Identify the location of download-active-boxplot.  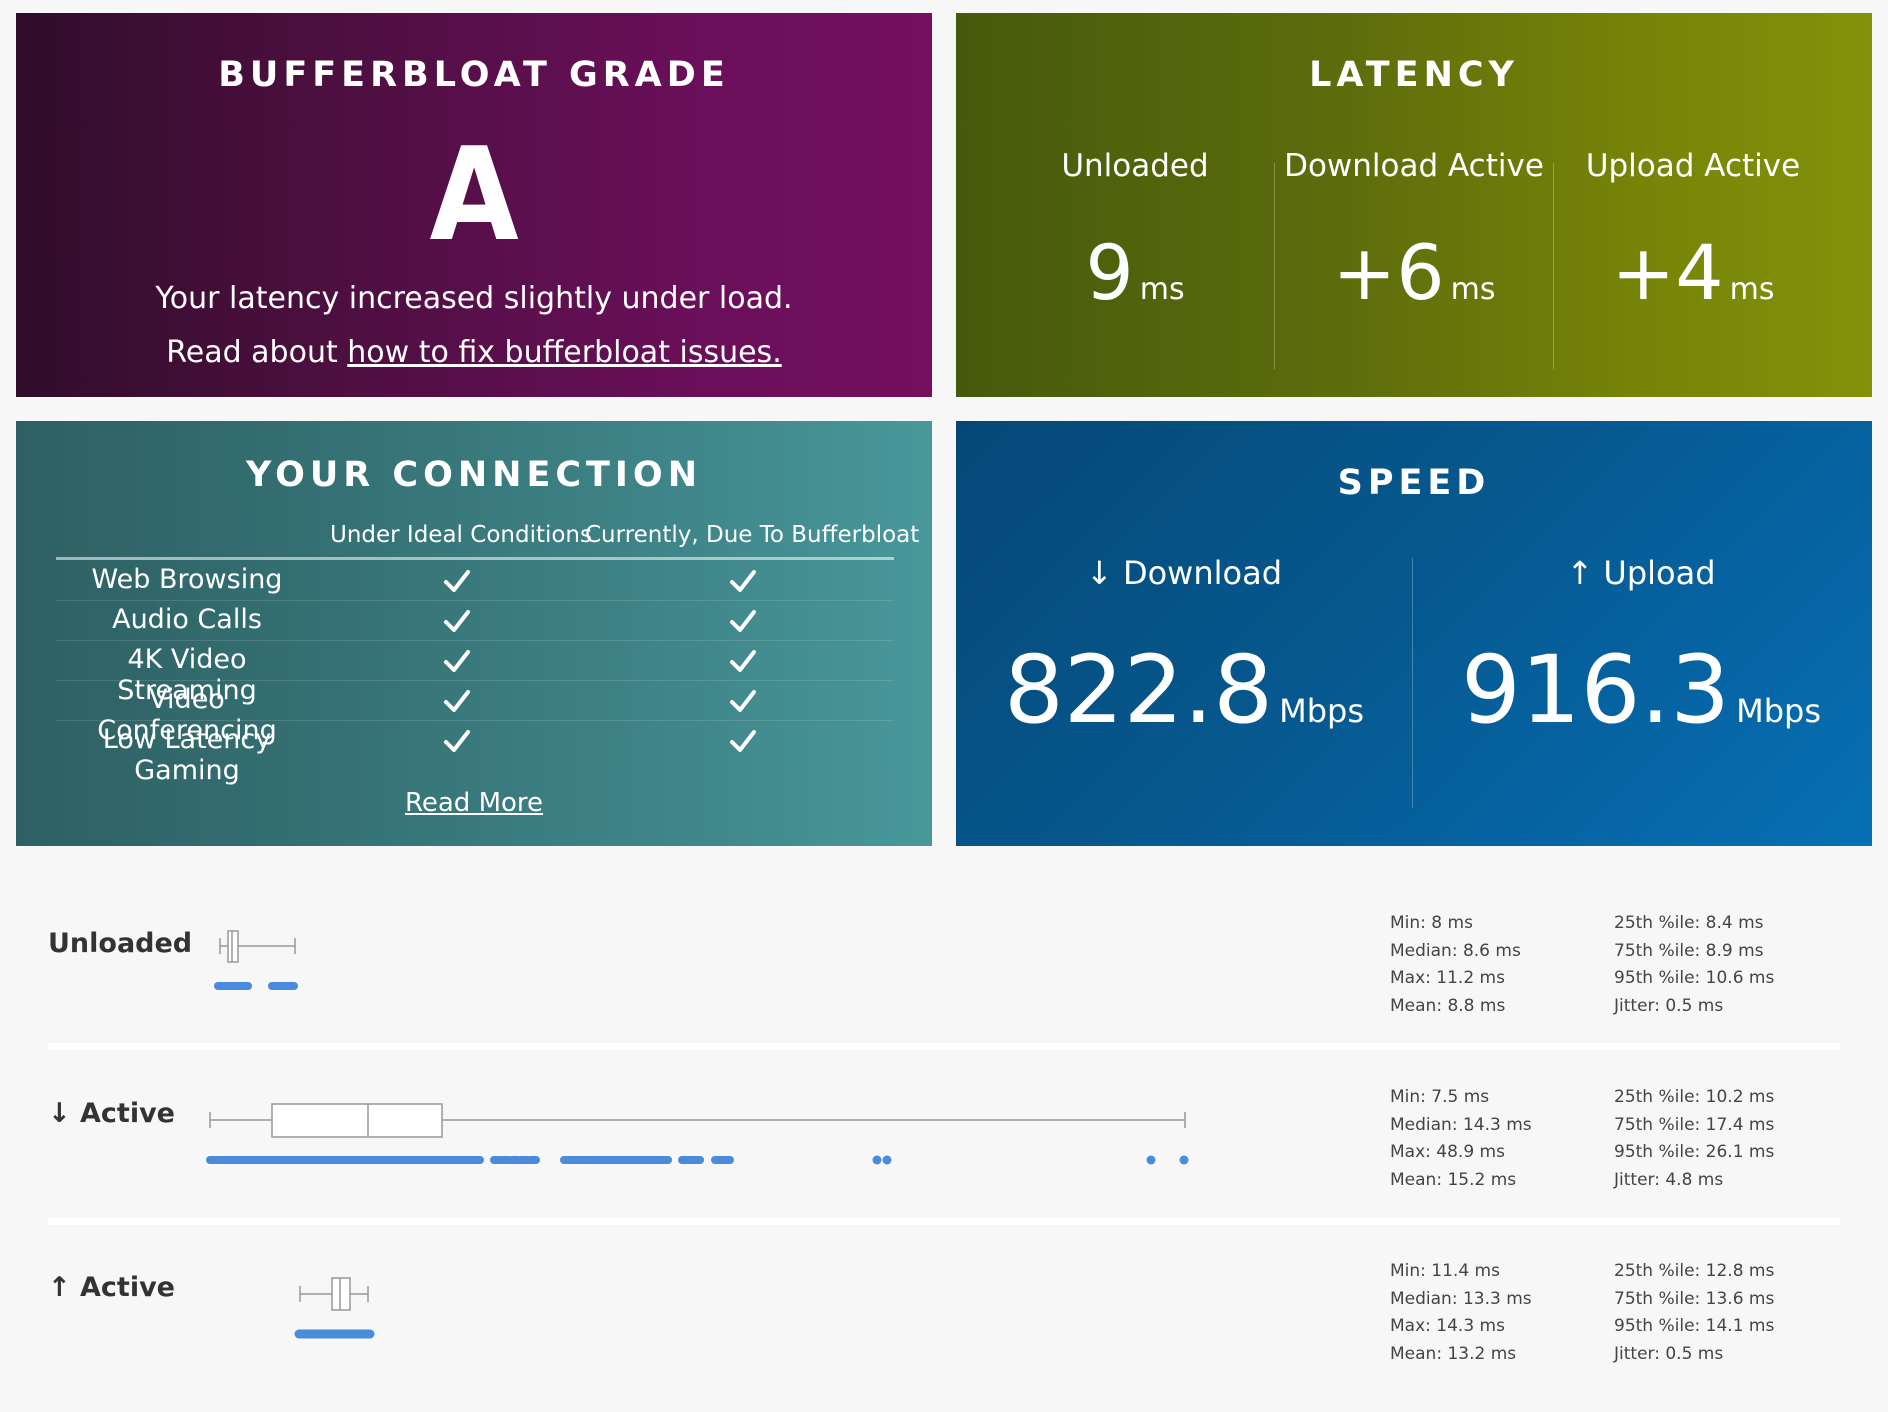
(697, 1134).